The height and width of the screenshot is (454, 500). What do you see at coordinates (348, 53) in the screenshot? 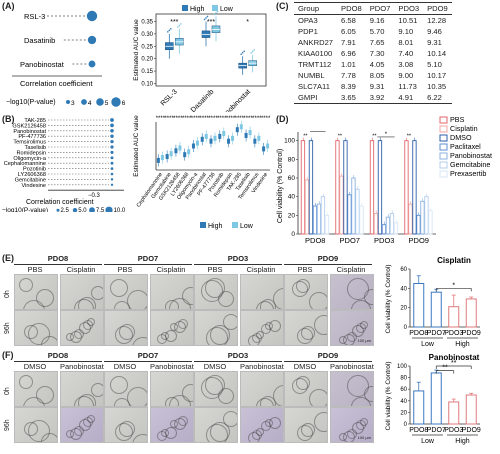
I see `table-cell: 6.96` at bounding box center [348, 53].